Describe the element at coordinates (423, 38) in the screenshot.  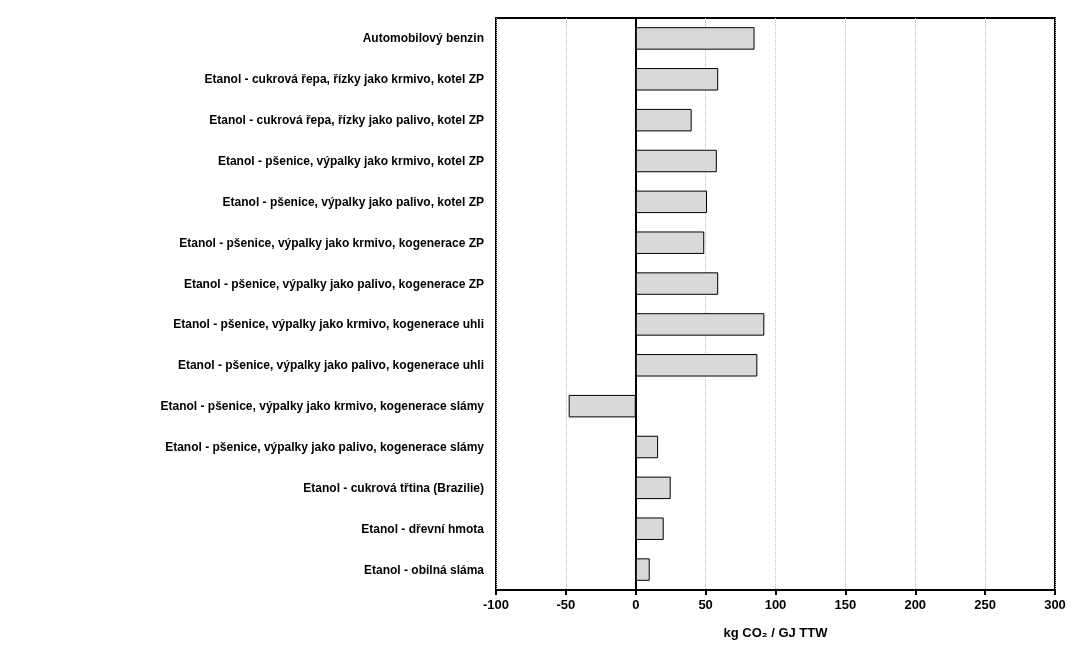
I see `y-tick-label: Automobilový benzin` at that location.